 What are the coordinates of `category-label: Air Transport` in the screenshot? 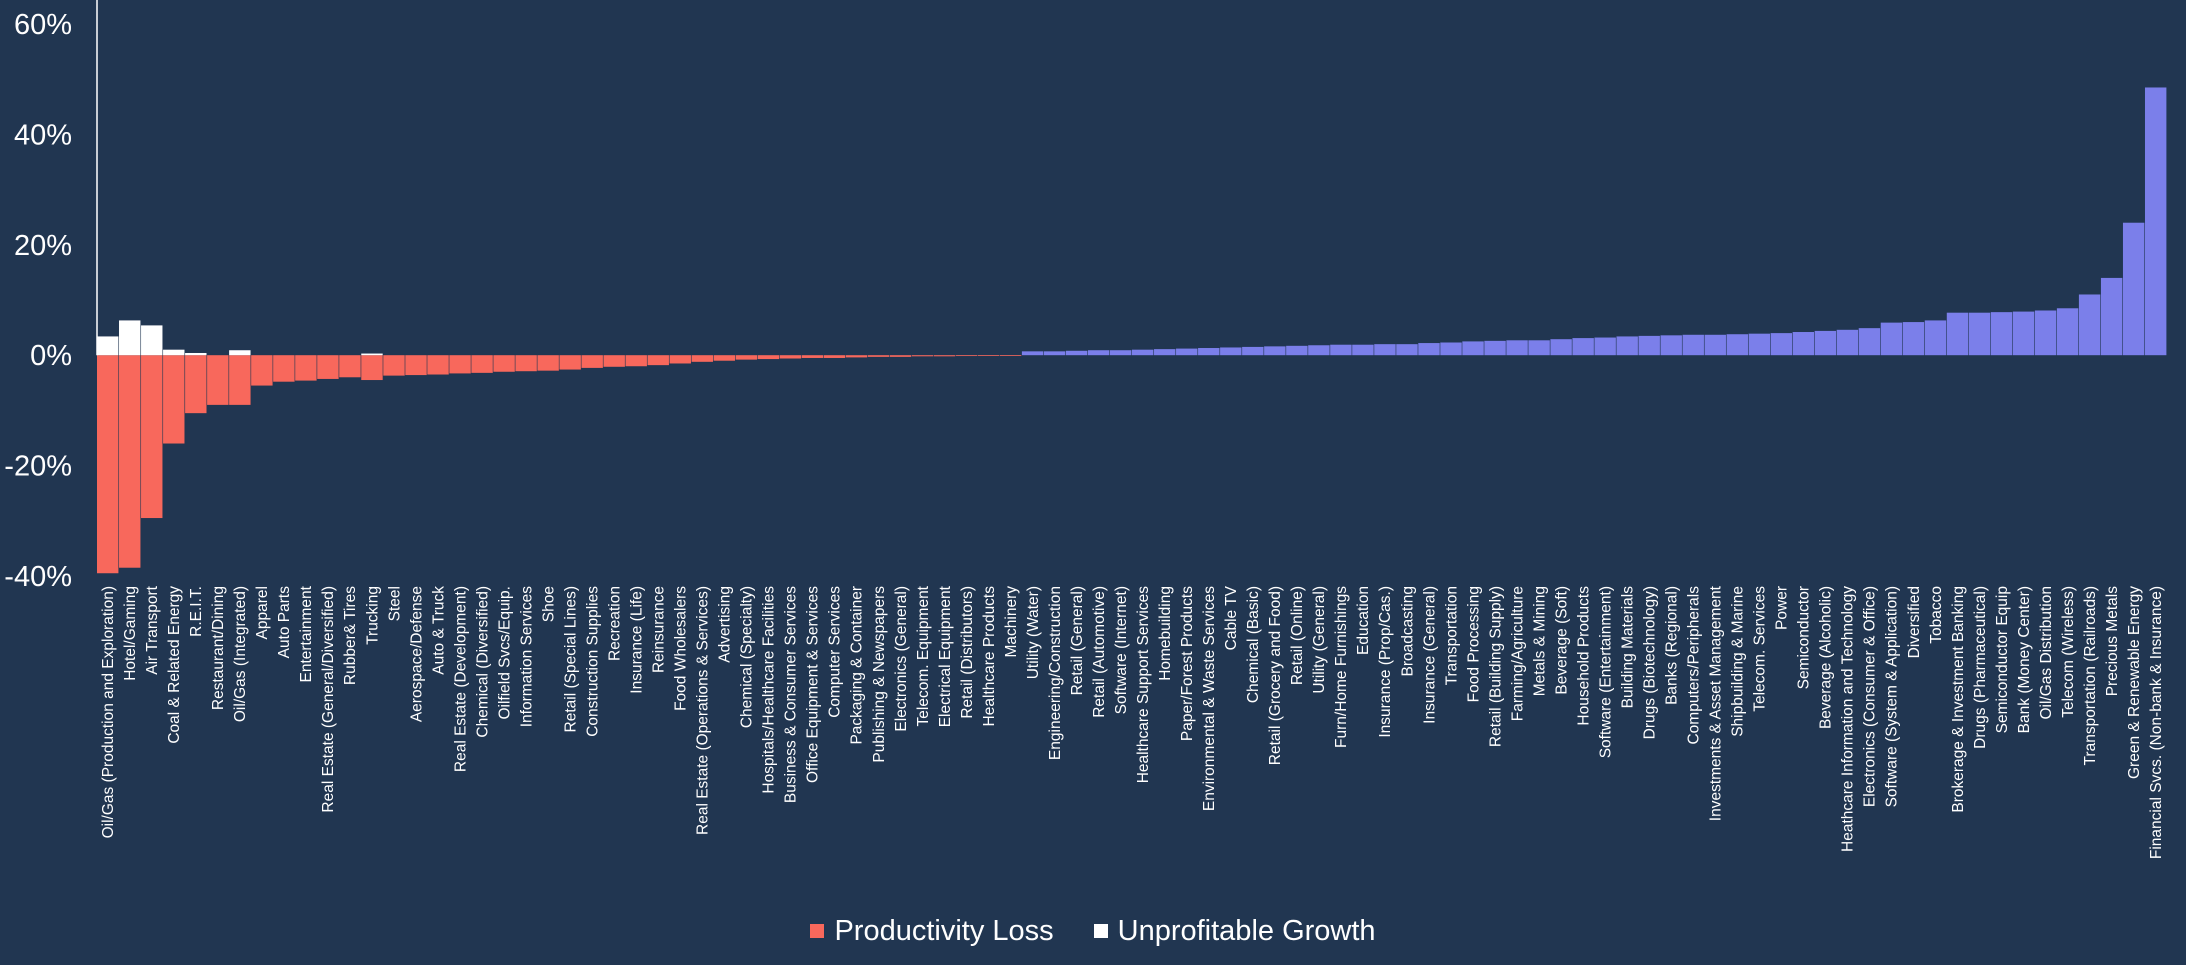 It's located at (152, 629).